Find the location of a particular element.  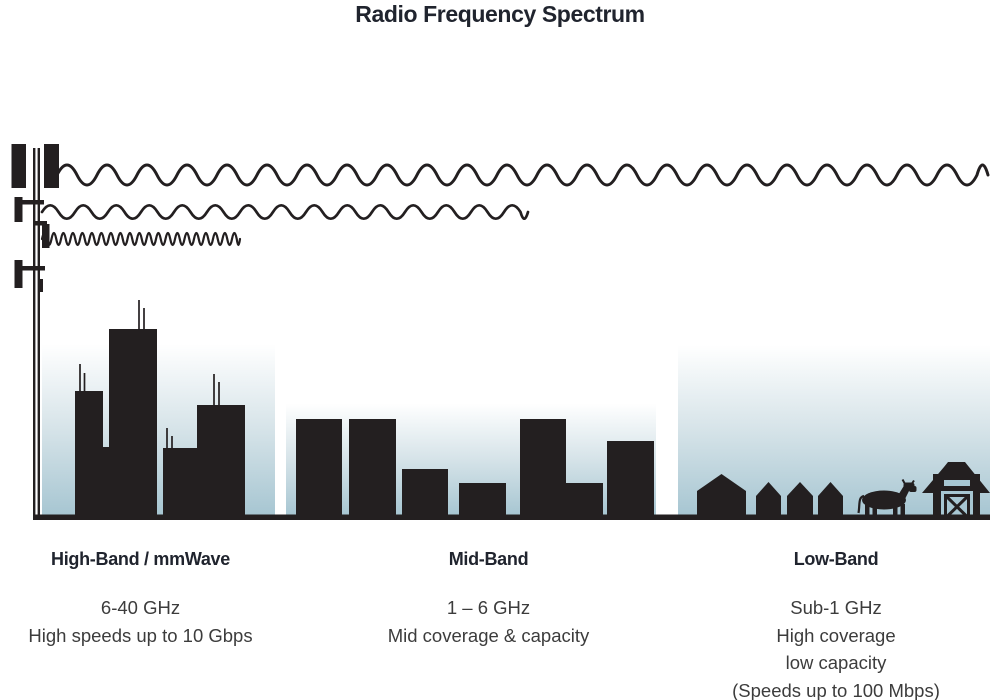

low-band-coverage: High coverage is located at coordinates (836, 635).